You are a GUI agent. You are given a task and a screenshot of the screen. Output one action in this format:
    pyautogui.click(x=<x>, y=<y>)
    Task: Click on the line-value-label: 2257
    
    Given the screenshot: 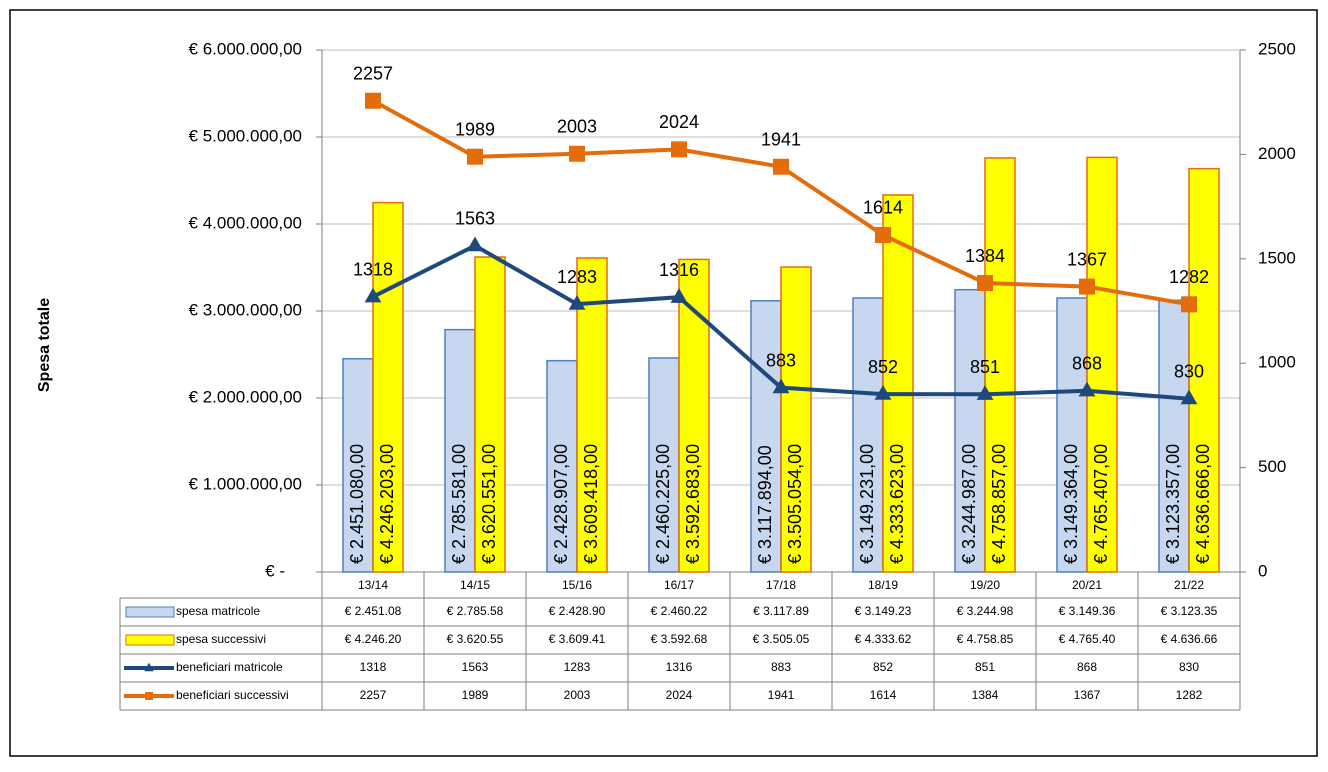 What is the action you would take?
    pyautogui.click(x=373, y=73)
    